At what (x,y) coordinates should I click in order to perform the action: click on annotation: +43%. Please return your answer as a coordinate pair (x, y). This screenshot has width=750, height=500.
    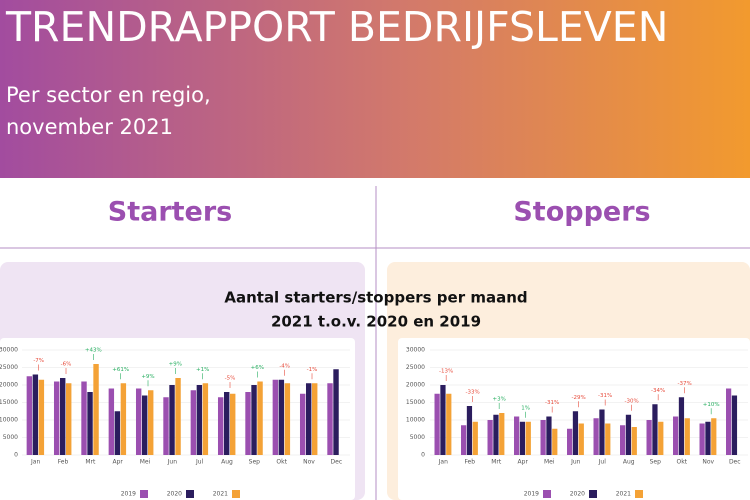
    Looking at the image, I should click on (93, 351).